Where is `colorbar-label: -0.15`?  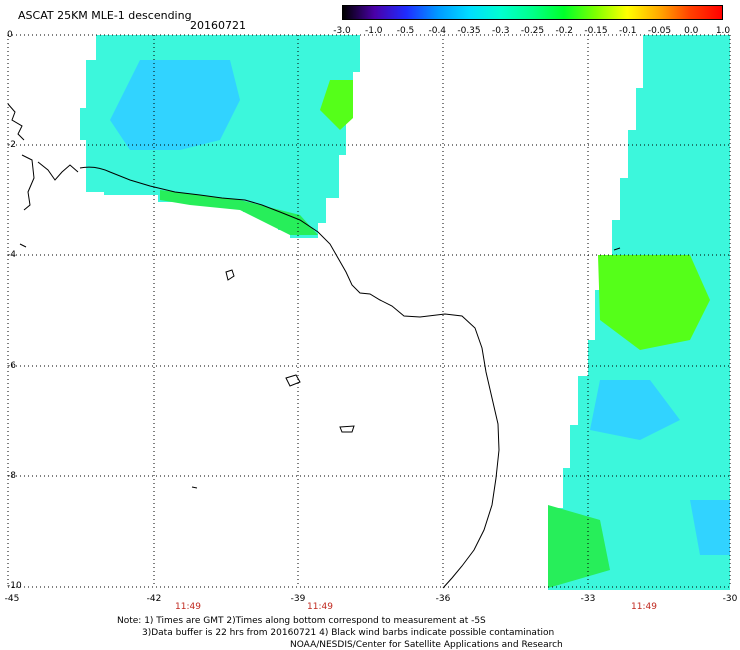 colorbar-label: -0.15 is located at coordinates (596, 31).